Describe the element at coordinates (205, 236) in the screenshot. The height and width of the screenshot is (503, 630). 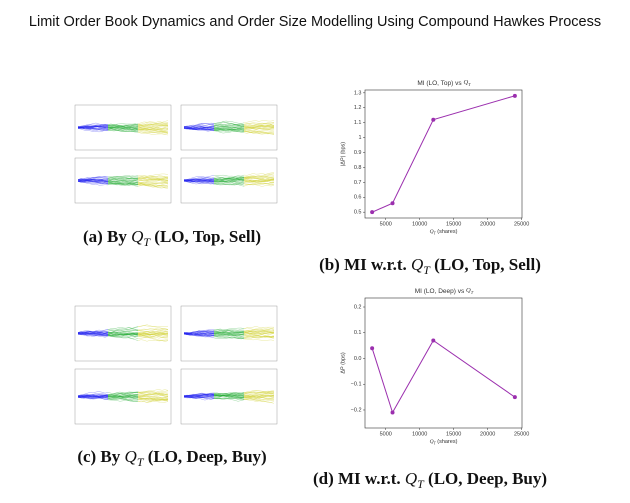
I see `caption-rest: (LO, Top, Sell)` at that location.